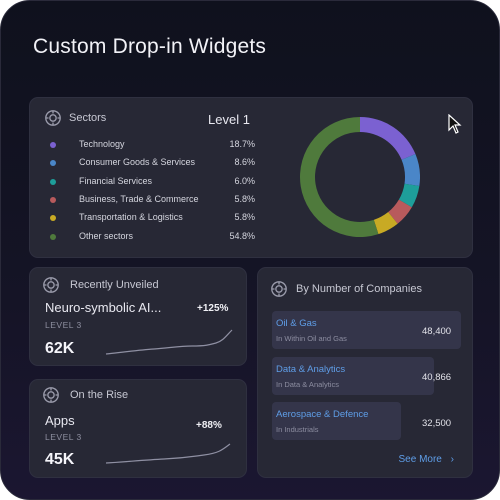 This screenshot has width=500, height=500. Describe the element at coordinates (229, 119) in the screenshot. I see `level-label: Level 1` at that location.